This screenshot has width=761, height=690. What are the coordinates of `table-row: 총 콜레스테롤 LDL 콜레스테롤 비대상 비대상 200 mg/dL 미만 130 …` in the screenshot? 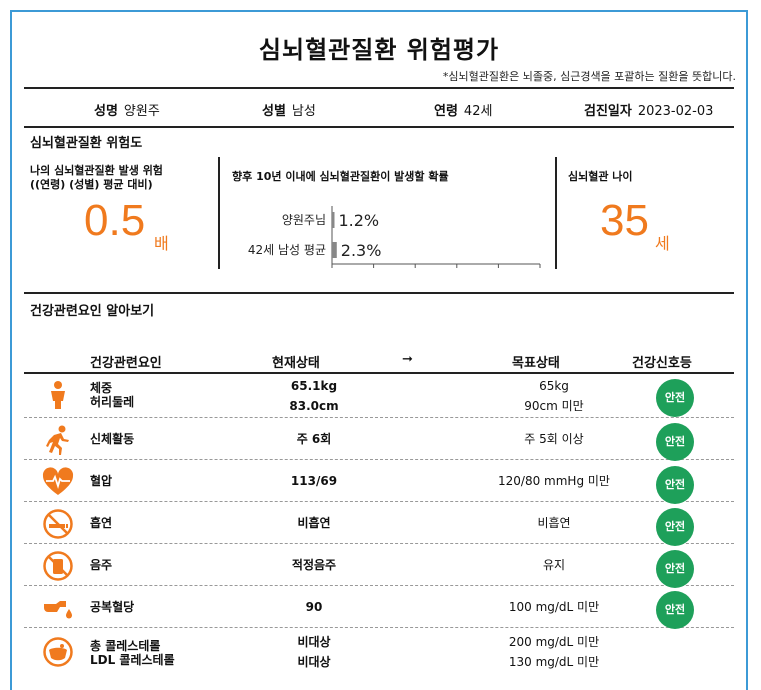 It's located at (379, 652).